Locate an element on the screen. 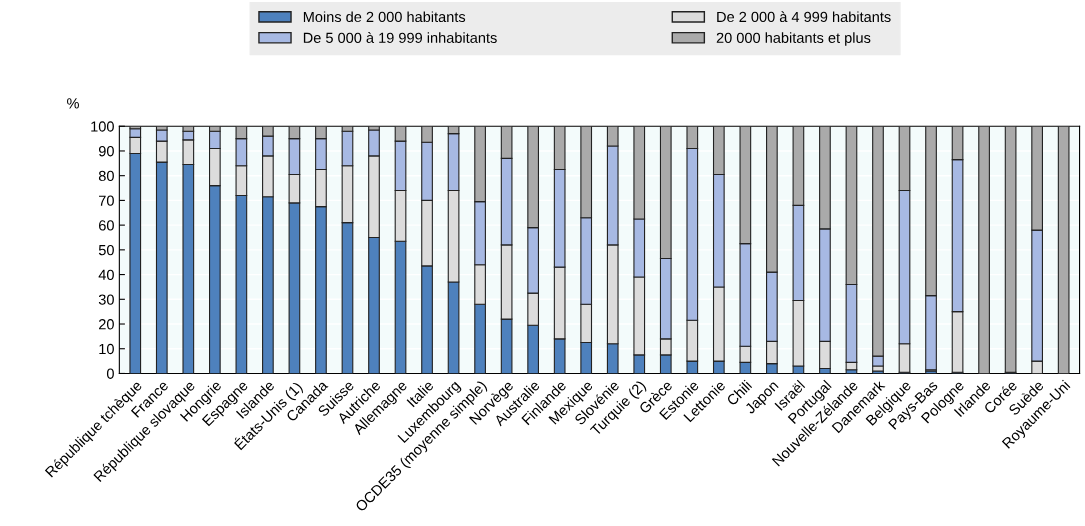 Image resolution: width=1085 pixels, height=526 pixels. y-tick-label: 90 is located at coordinates (106, 151).